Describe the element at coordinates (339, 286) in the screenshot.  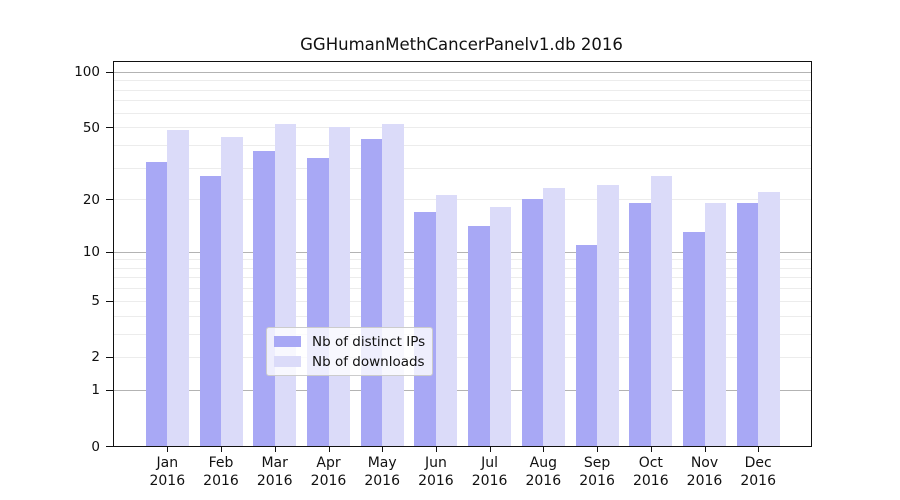
I see `bar-downloads-apr` at that location.